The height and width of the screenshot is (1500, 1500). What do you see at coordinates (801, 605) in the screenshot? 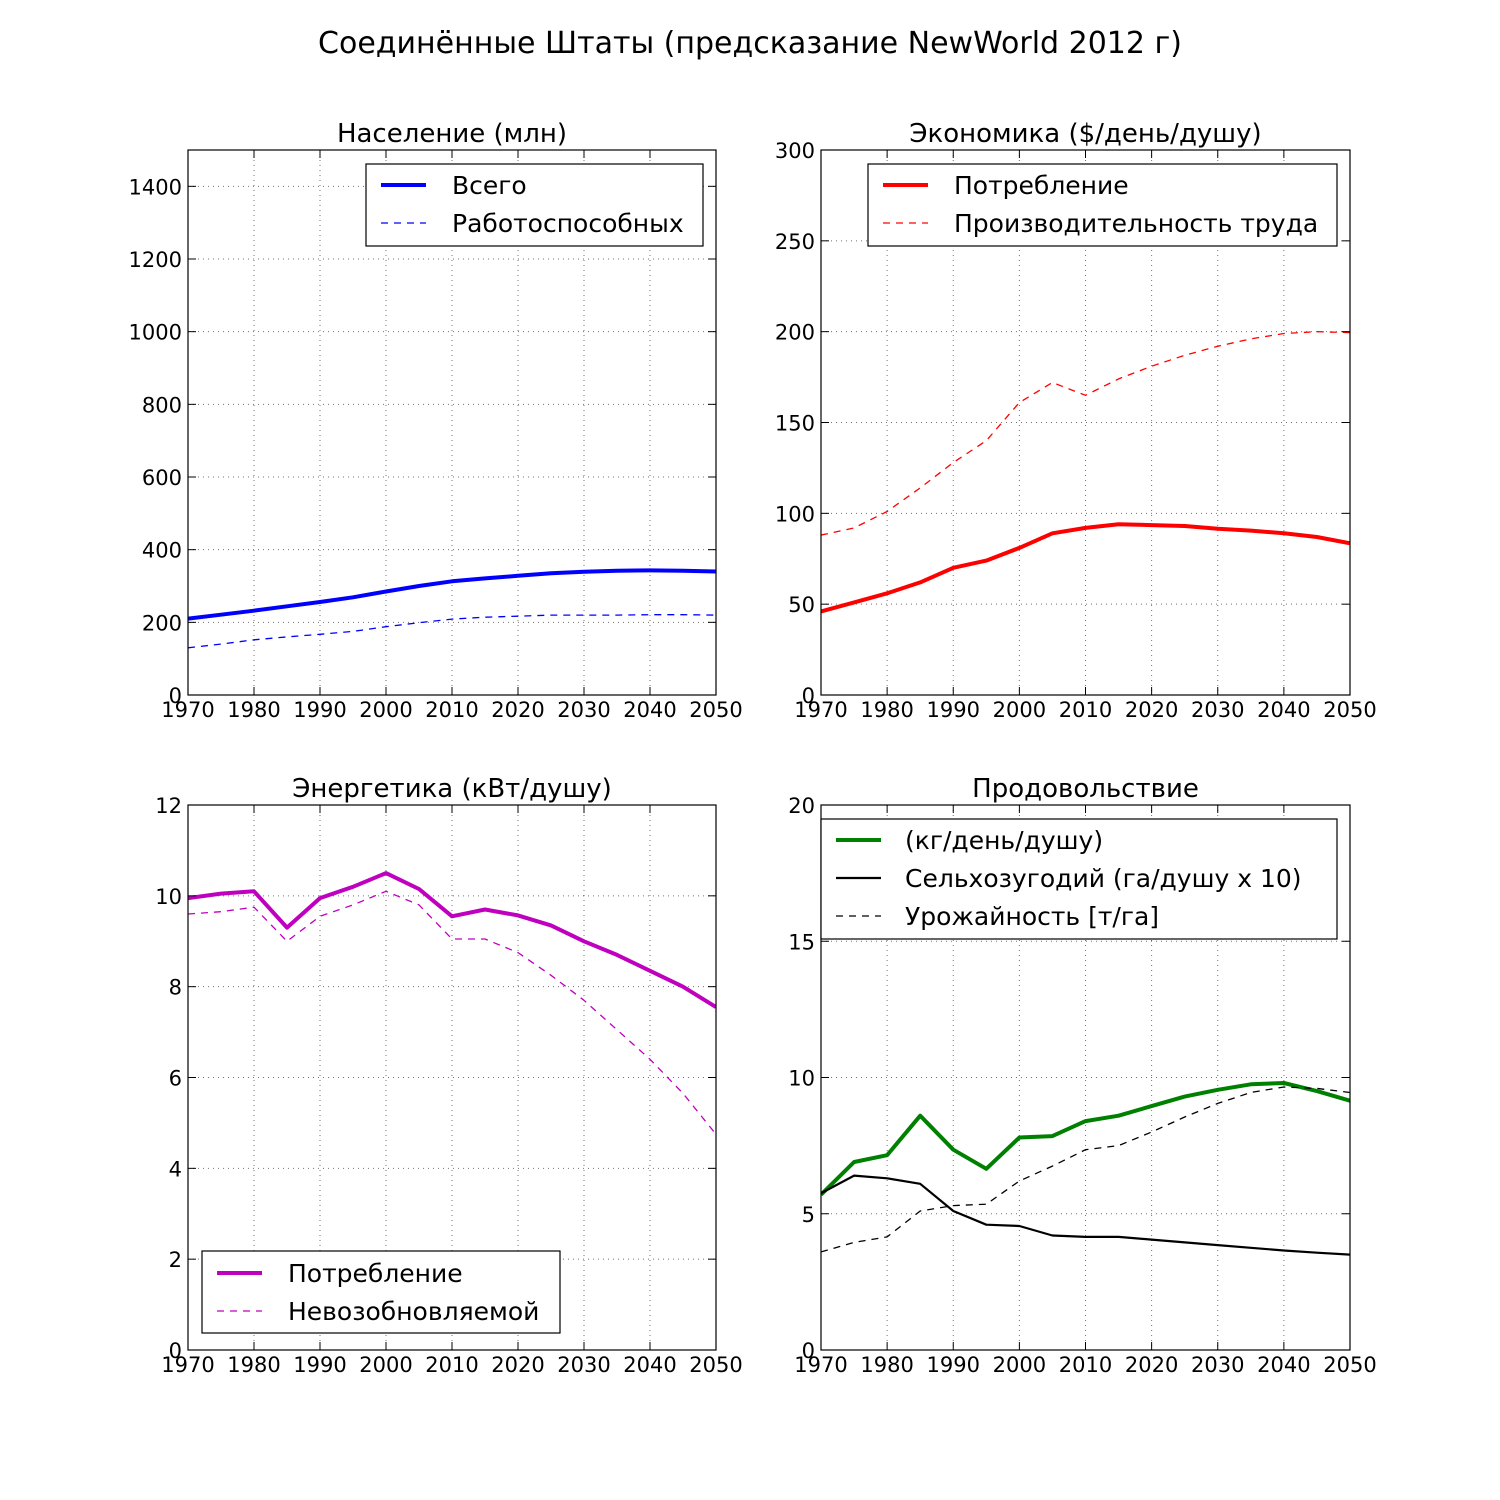
I see `y-tick-label: 50` at bounding box center [801, 605].